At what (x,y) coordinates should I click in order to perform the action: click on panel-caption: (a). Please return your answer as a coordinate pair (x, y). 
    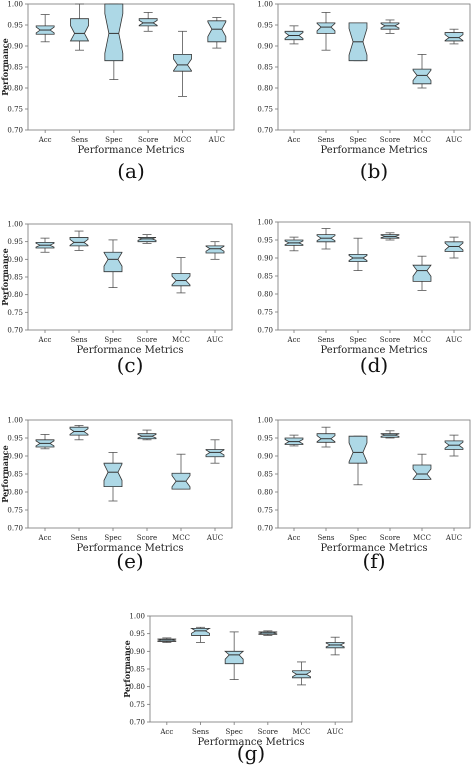
    Looking at the image, I should click on (131, 171).